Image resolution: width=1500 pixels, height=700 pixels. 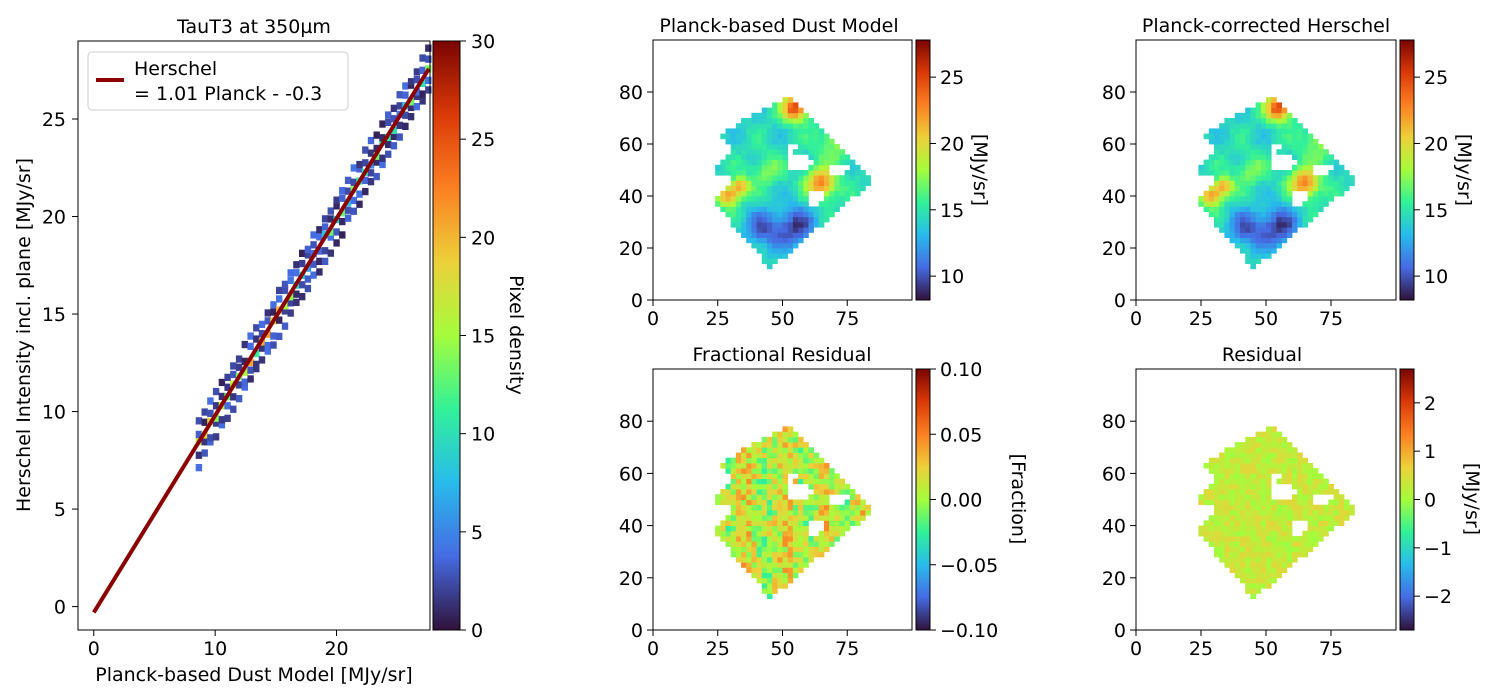 I want to click on colorbar-tick-label: 0.00, so click(x=961, y=501).